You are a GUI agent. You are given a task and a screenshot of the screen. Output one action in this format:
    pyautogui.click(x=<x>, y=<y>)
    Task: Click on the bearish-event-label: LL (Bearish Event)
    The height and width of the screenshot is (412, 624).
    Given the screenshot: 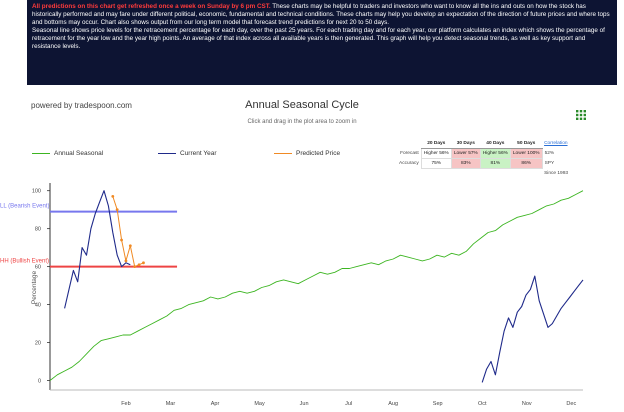 What is the action you would take?
    pyautogui.click(x=24, y=207)
    